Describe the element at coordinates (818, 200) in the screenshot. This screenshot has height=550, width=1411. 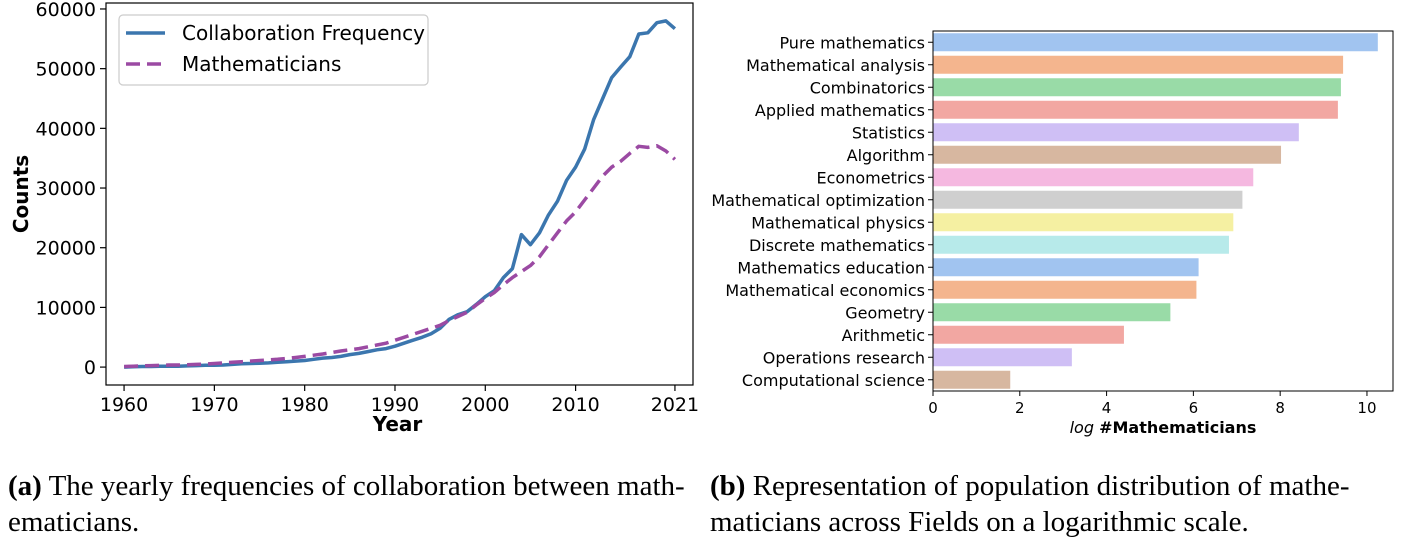
I see `category-label: Mathematical optimization` at that location.